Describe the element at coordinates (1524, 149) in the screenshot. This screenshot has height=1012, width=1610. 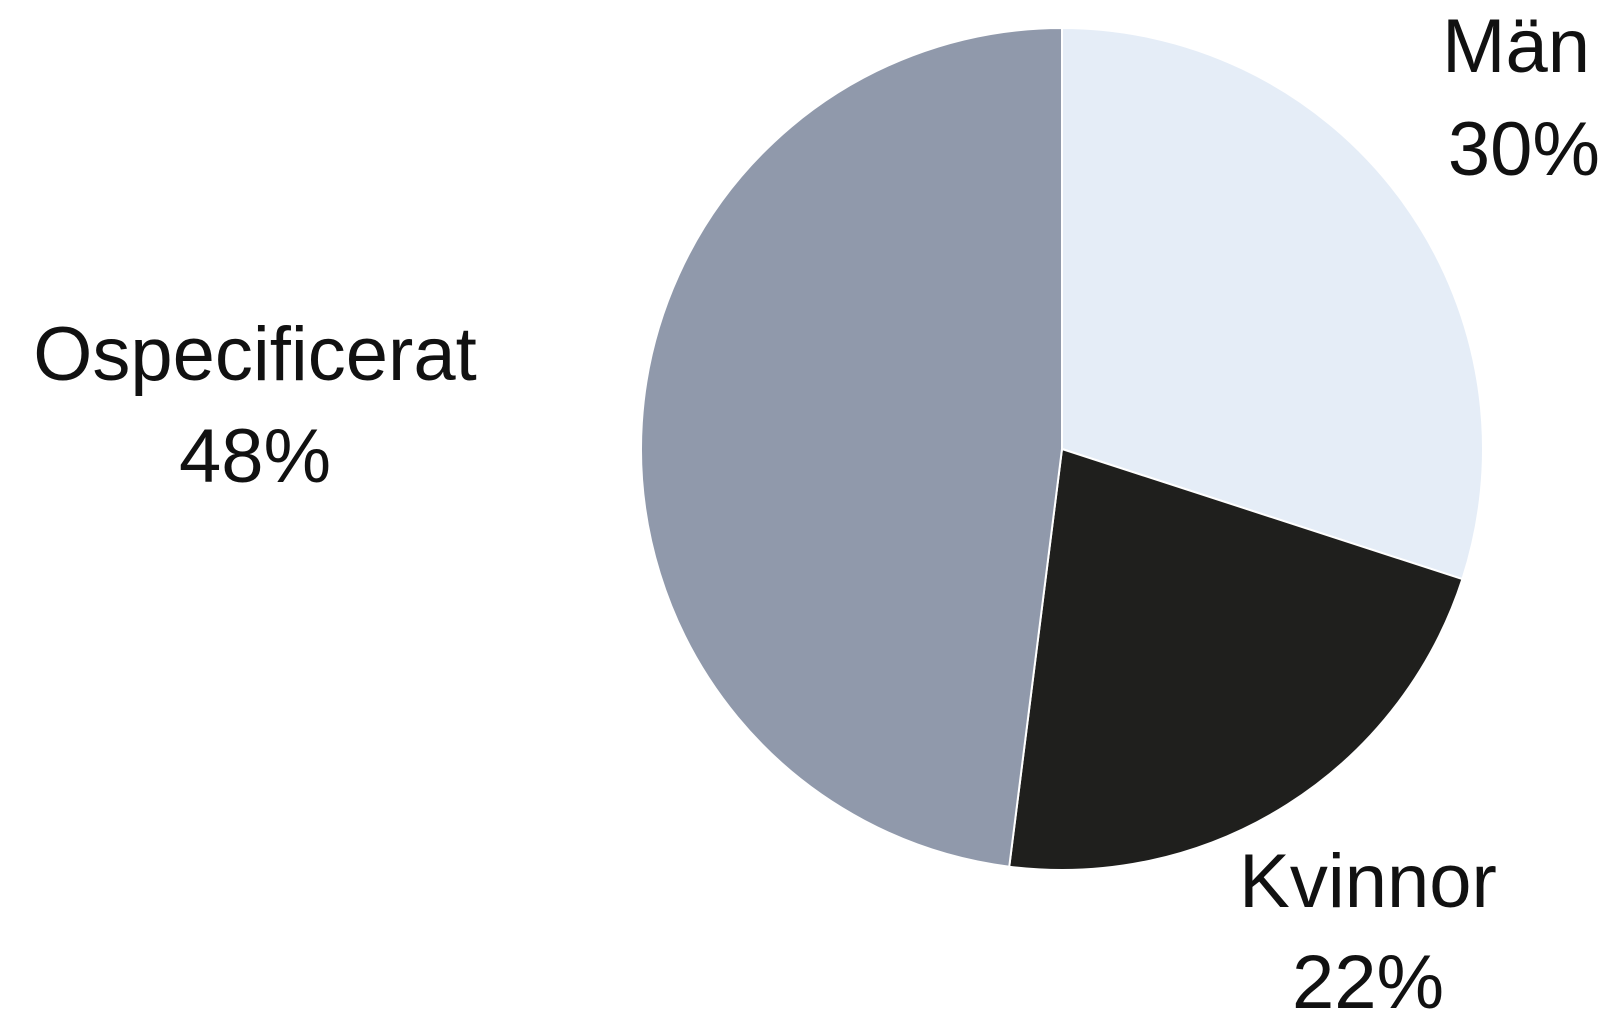
I see `slice-value-man: 30%` at that location.